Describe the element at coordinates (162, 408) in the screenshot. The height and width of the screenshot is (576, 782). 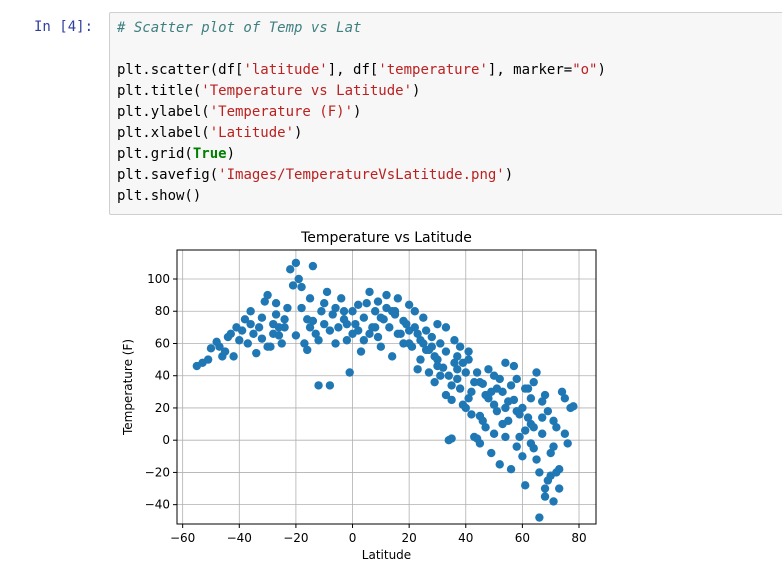
I see `y-tick-label: 20` at that location.